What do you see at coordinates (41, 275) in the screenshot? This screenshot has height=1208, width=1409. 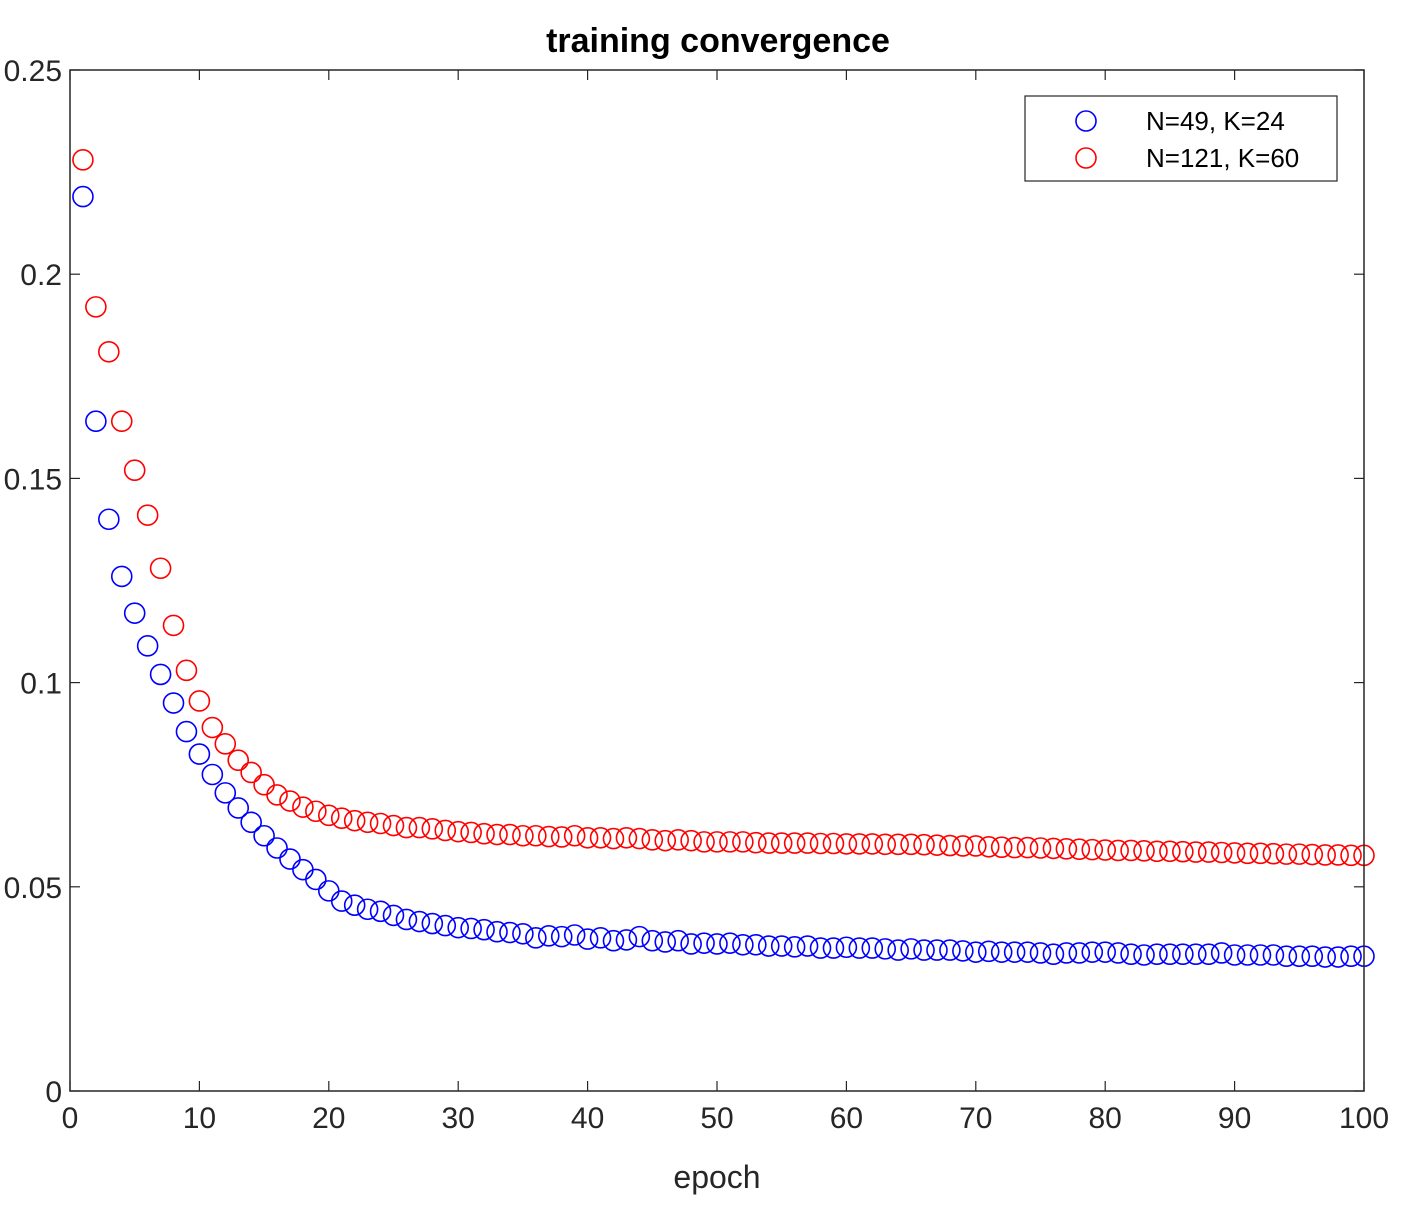 I see `y-tick-label: 0.2` at bounding box center [41, 275].